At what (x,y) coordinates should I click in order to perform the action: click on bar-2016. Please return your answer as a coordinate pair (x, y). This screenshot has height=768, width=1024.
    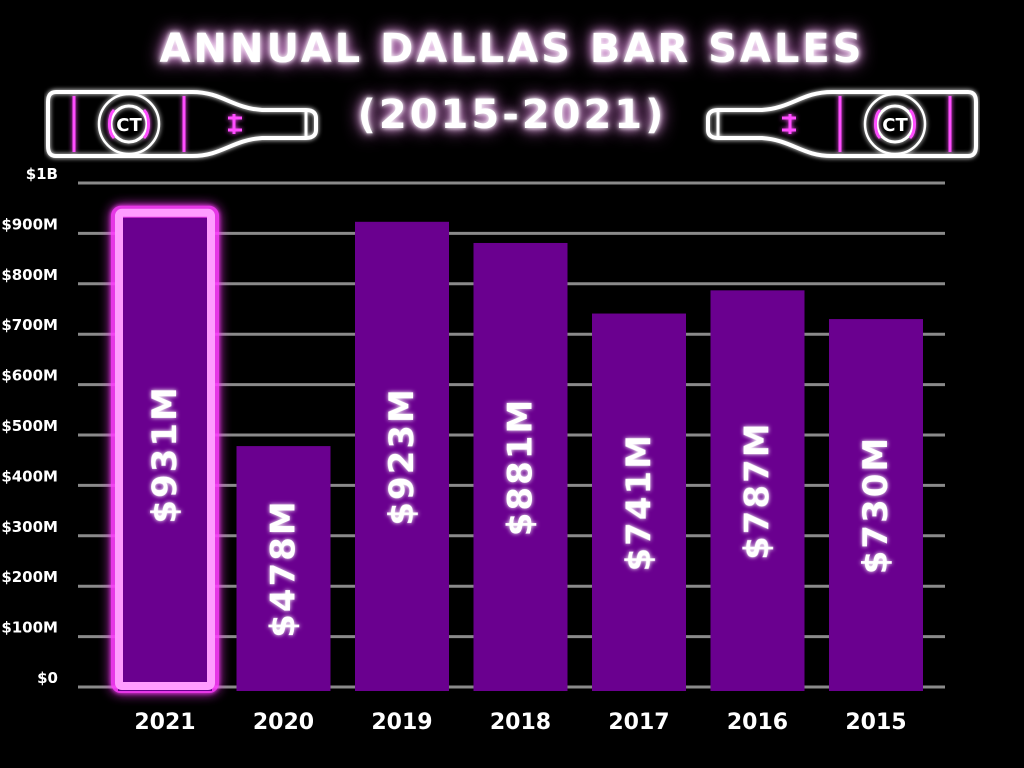
    Looking at the image, I should click on (757, 490).